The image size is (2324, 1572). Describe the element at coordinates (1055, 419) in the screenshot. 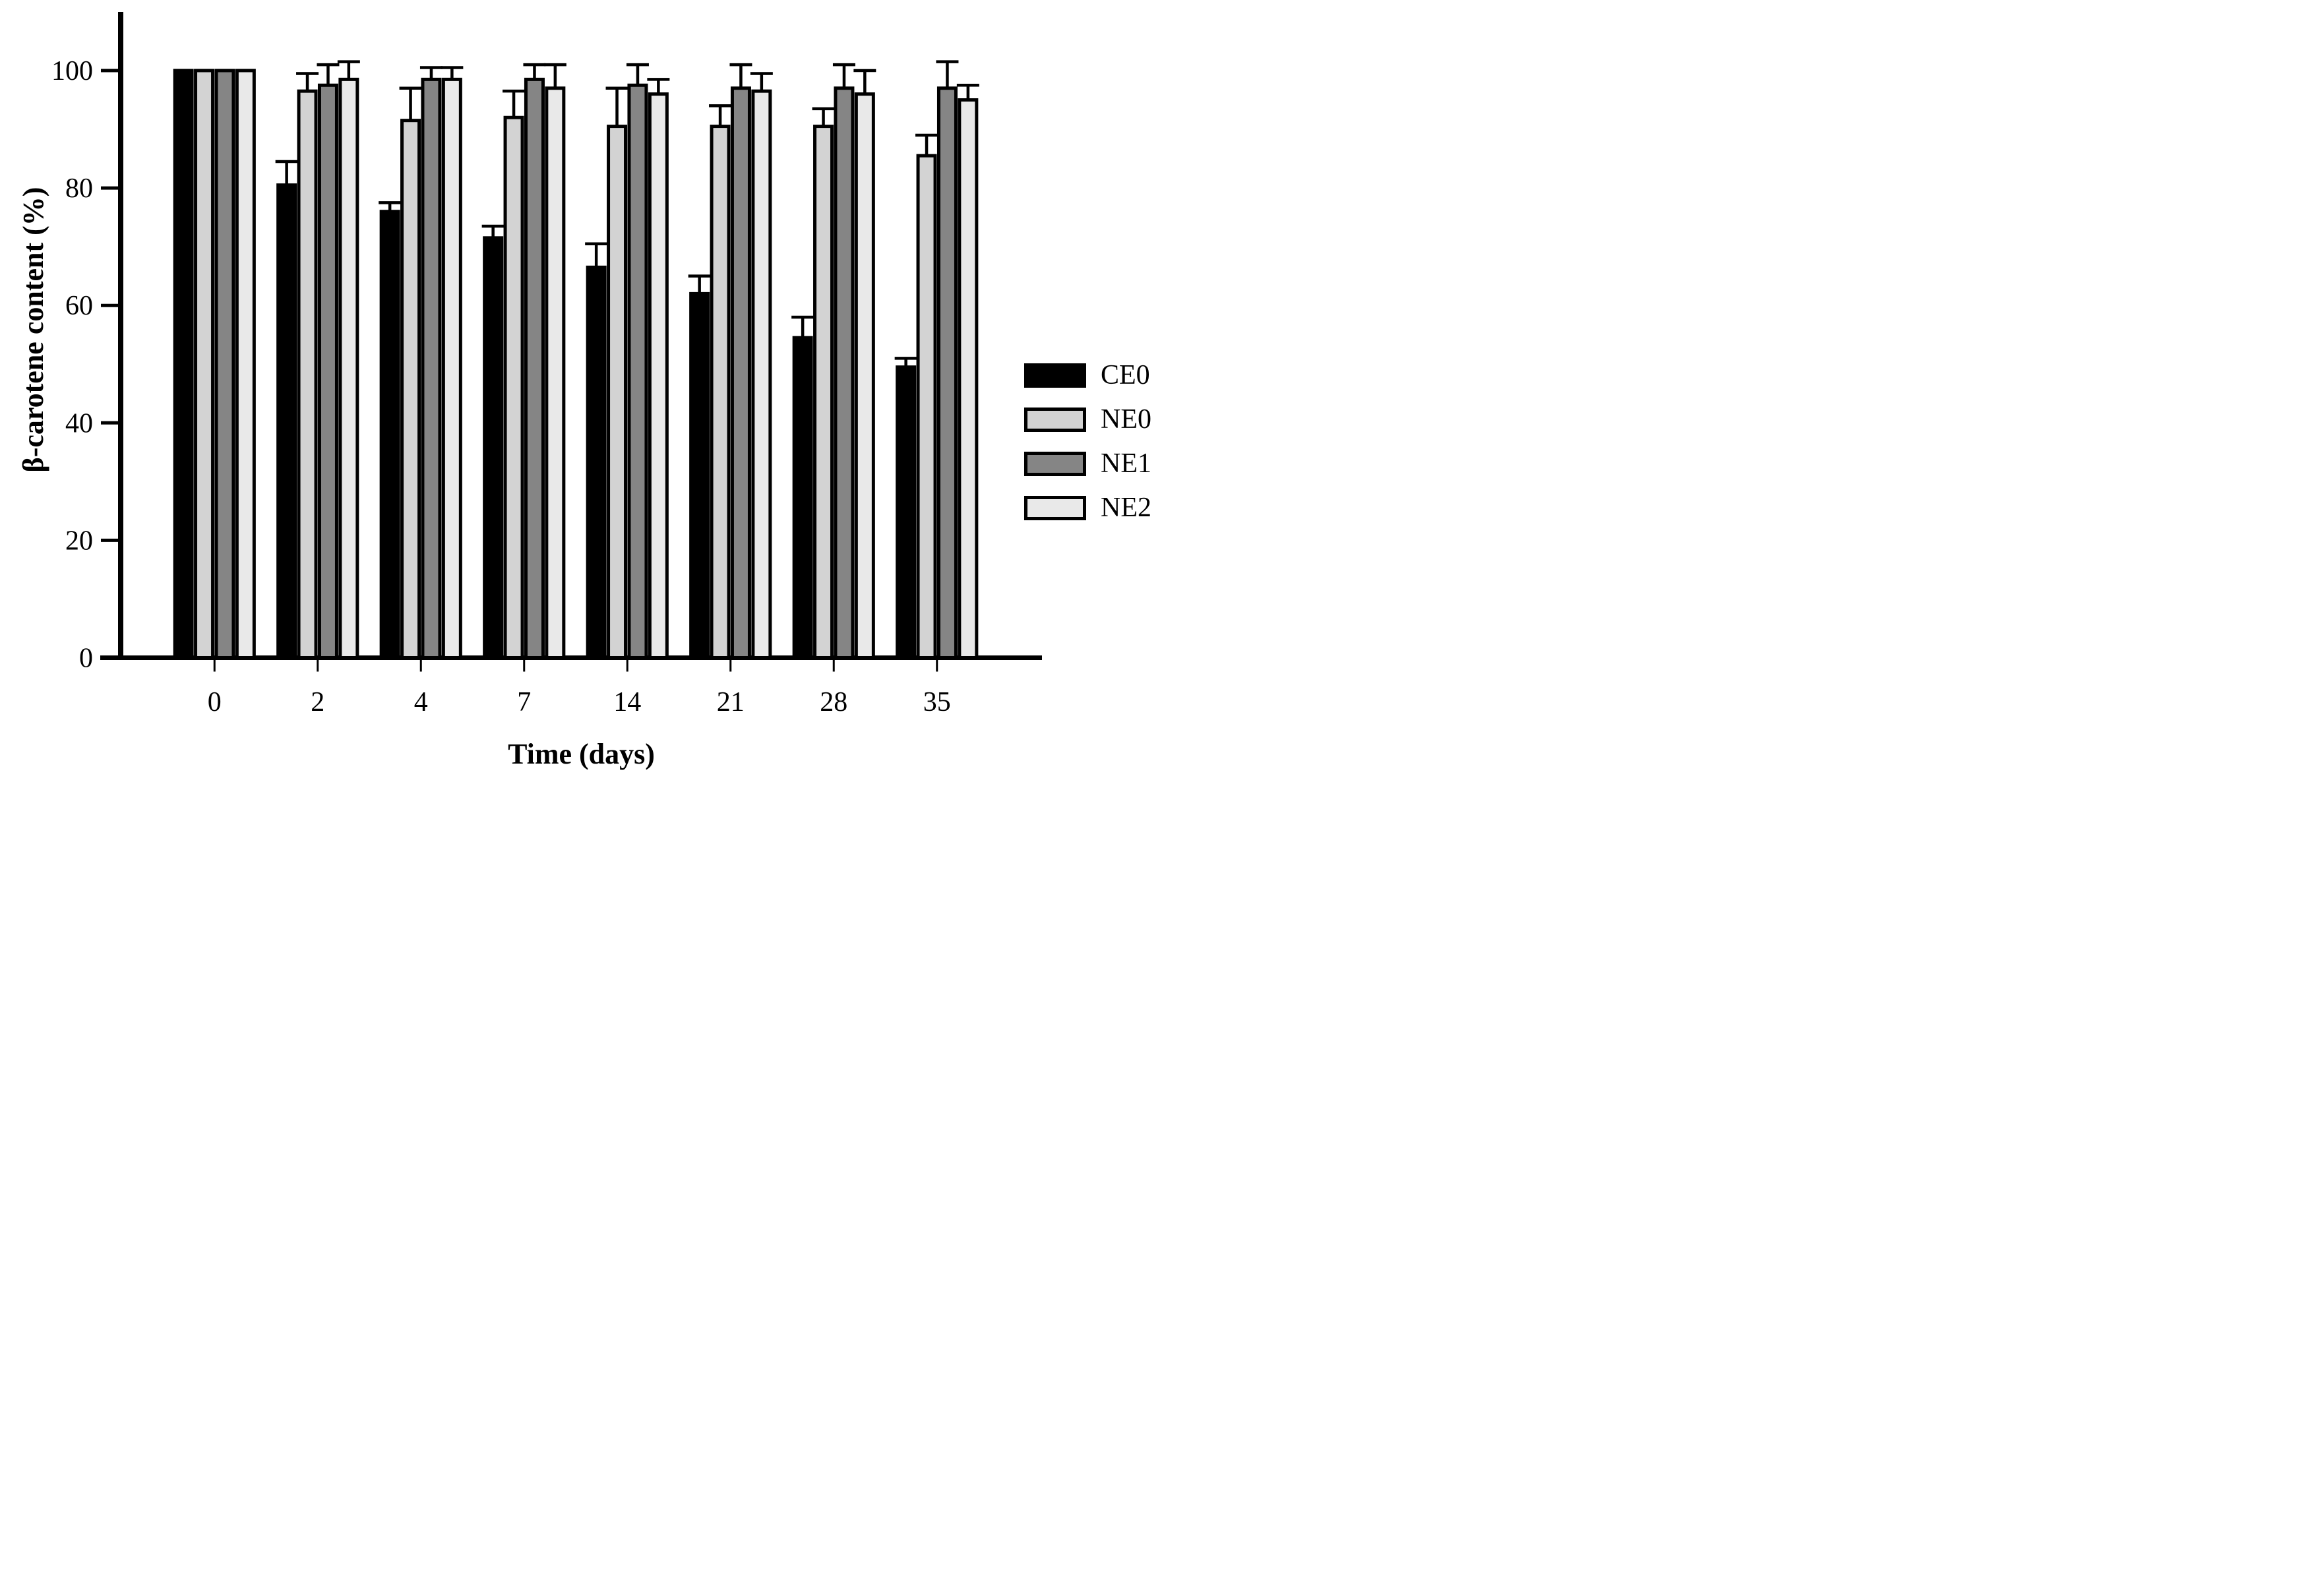

I see `legend-swatch-ne0` at that location.